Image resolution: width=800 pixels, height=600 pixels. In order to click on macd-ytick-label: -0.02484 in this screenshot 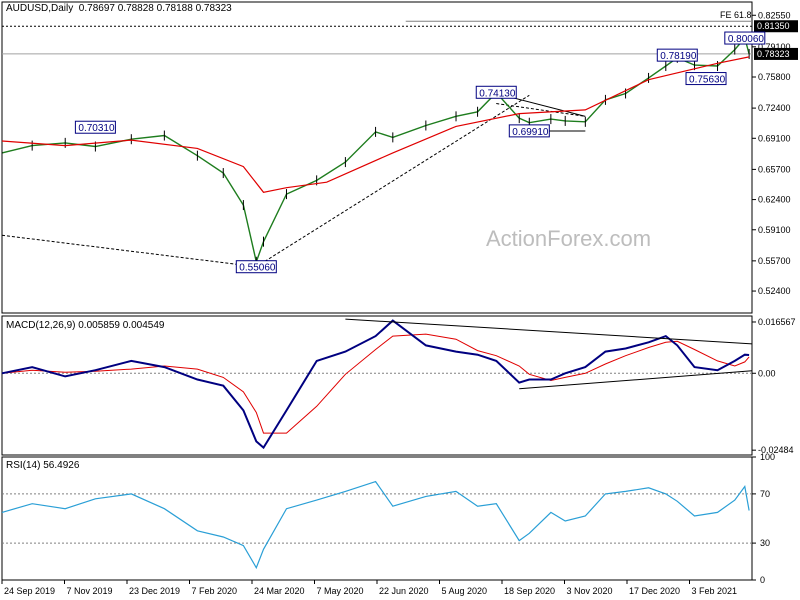, I will do `click(776, 450)`.